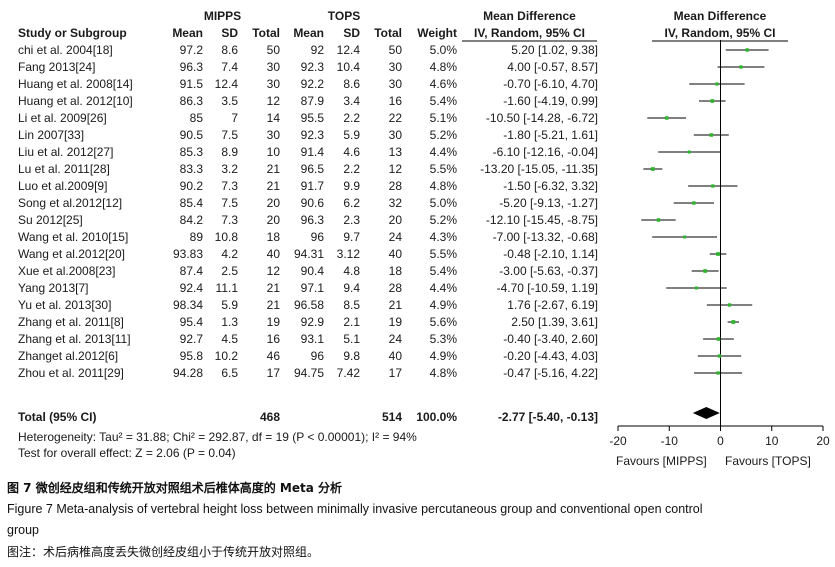 This screenshot has height=567, width=835. Describe the element at coordinates (229, 152) in the screenshot. I see `sd1-cell: 8.9` at that location.